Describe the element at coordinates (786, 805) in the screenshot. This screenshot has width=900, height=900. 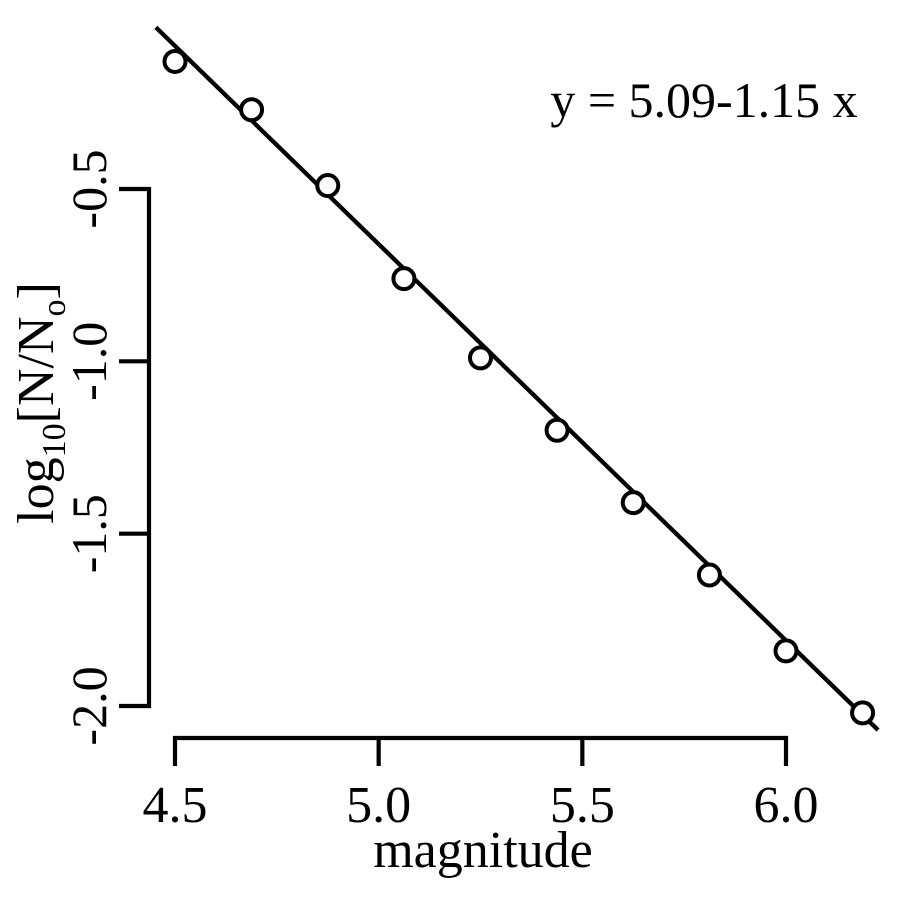
I see `x-tick-label: 6.0` at that location.